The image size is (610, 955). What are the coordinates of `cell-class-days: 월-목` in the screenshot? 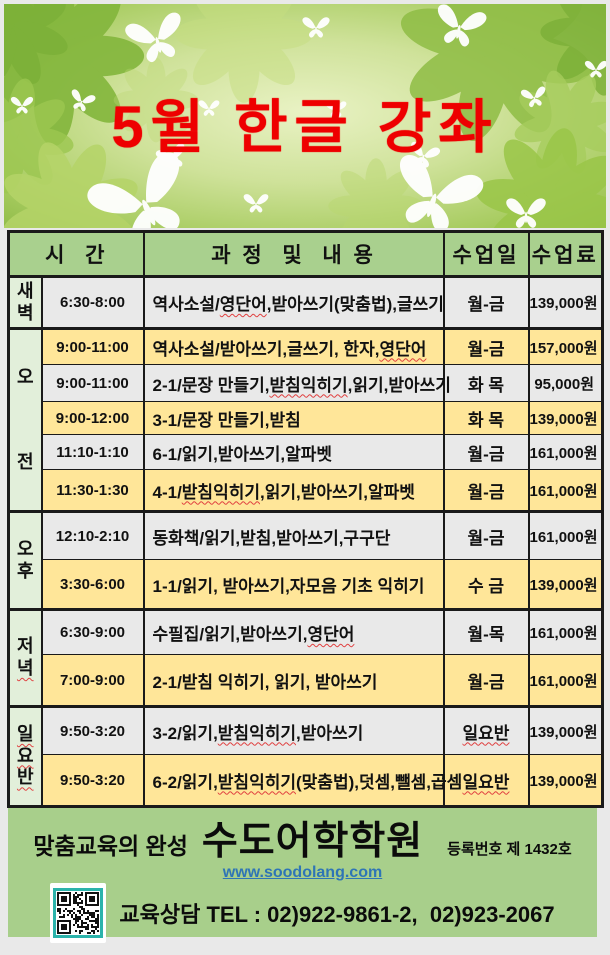 It's located at (486, 631).